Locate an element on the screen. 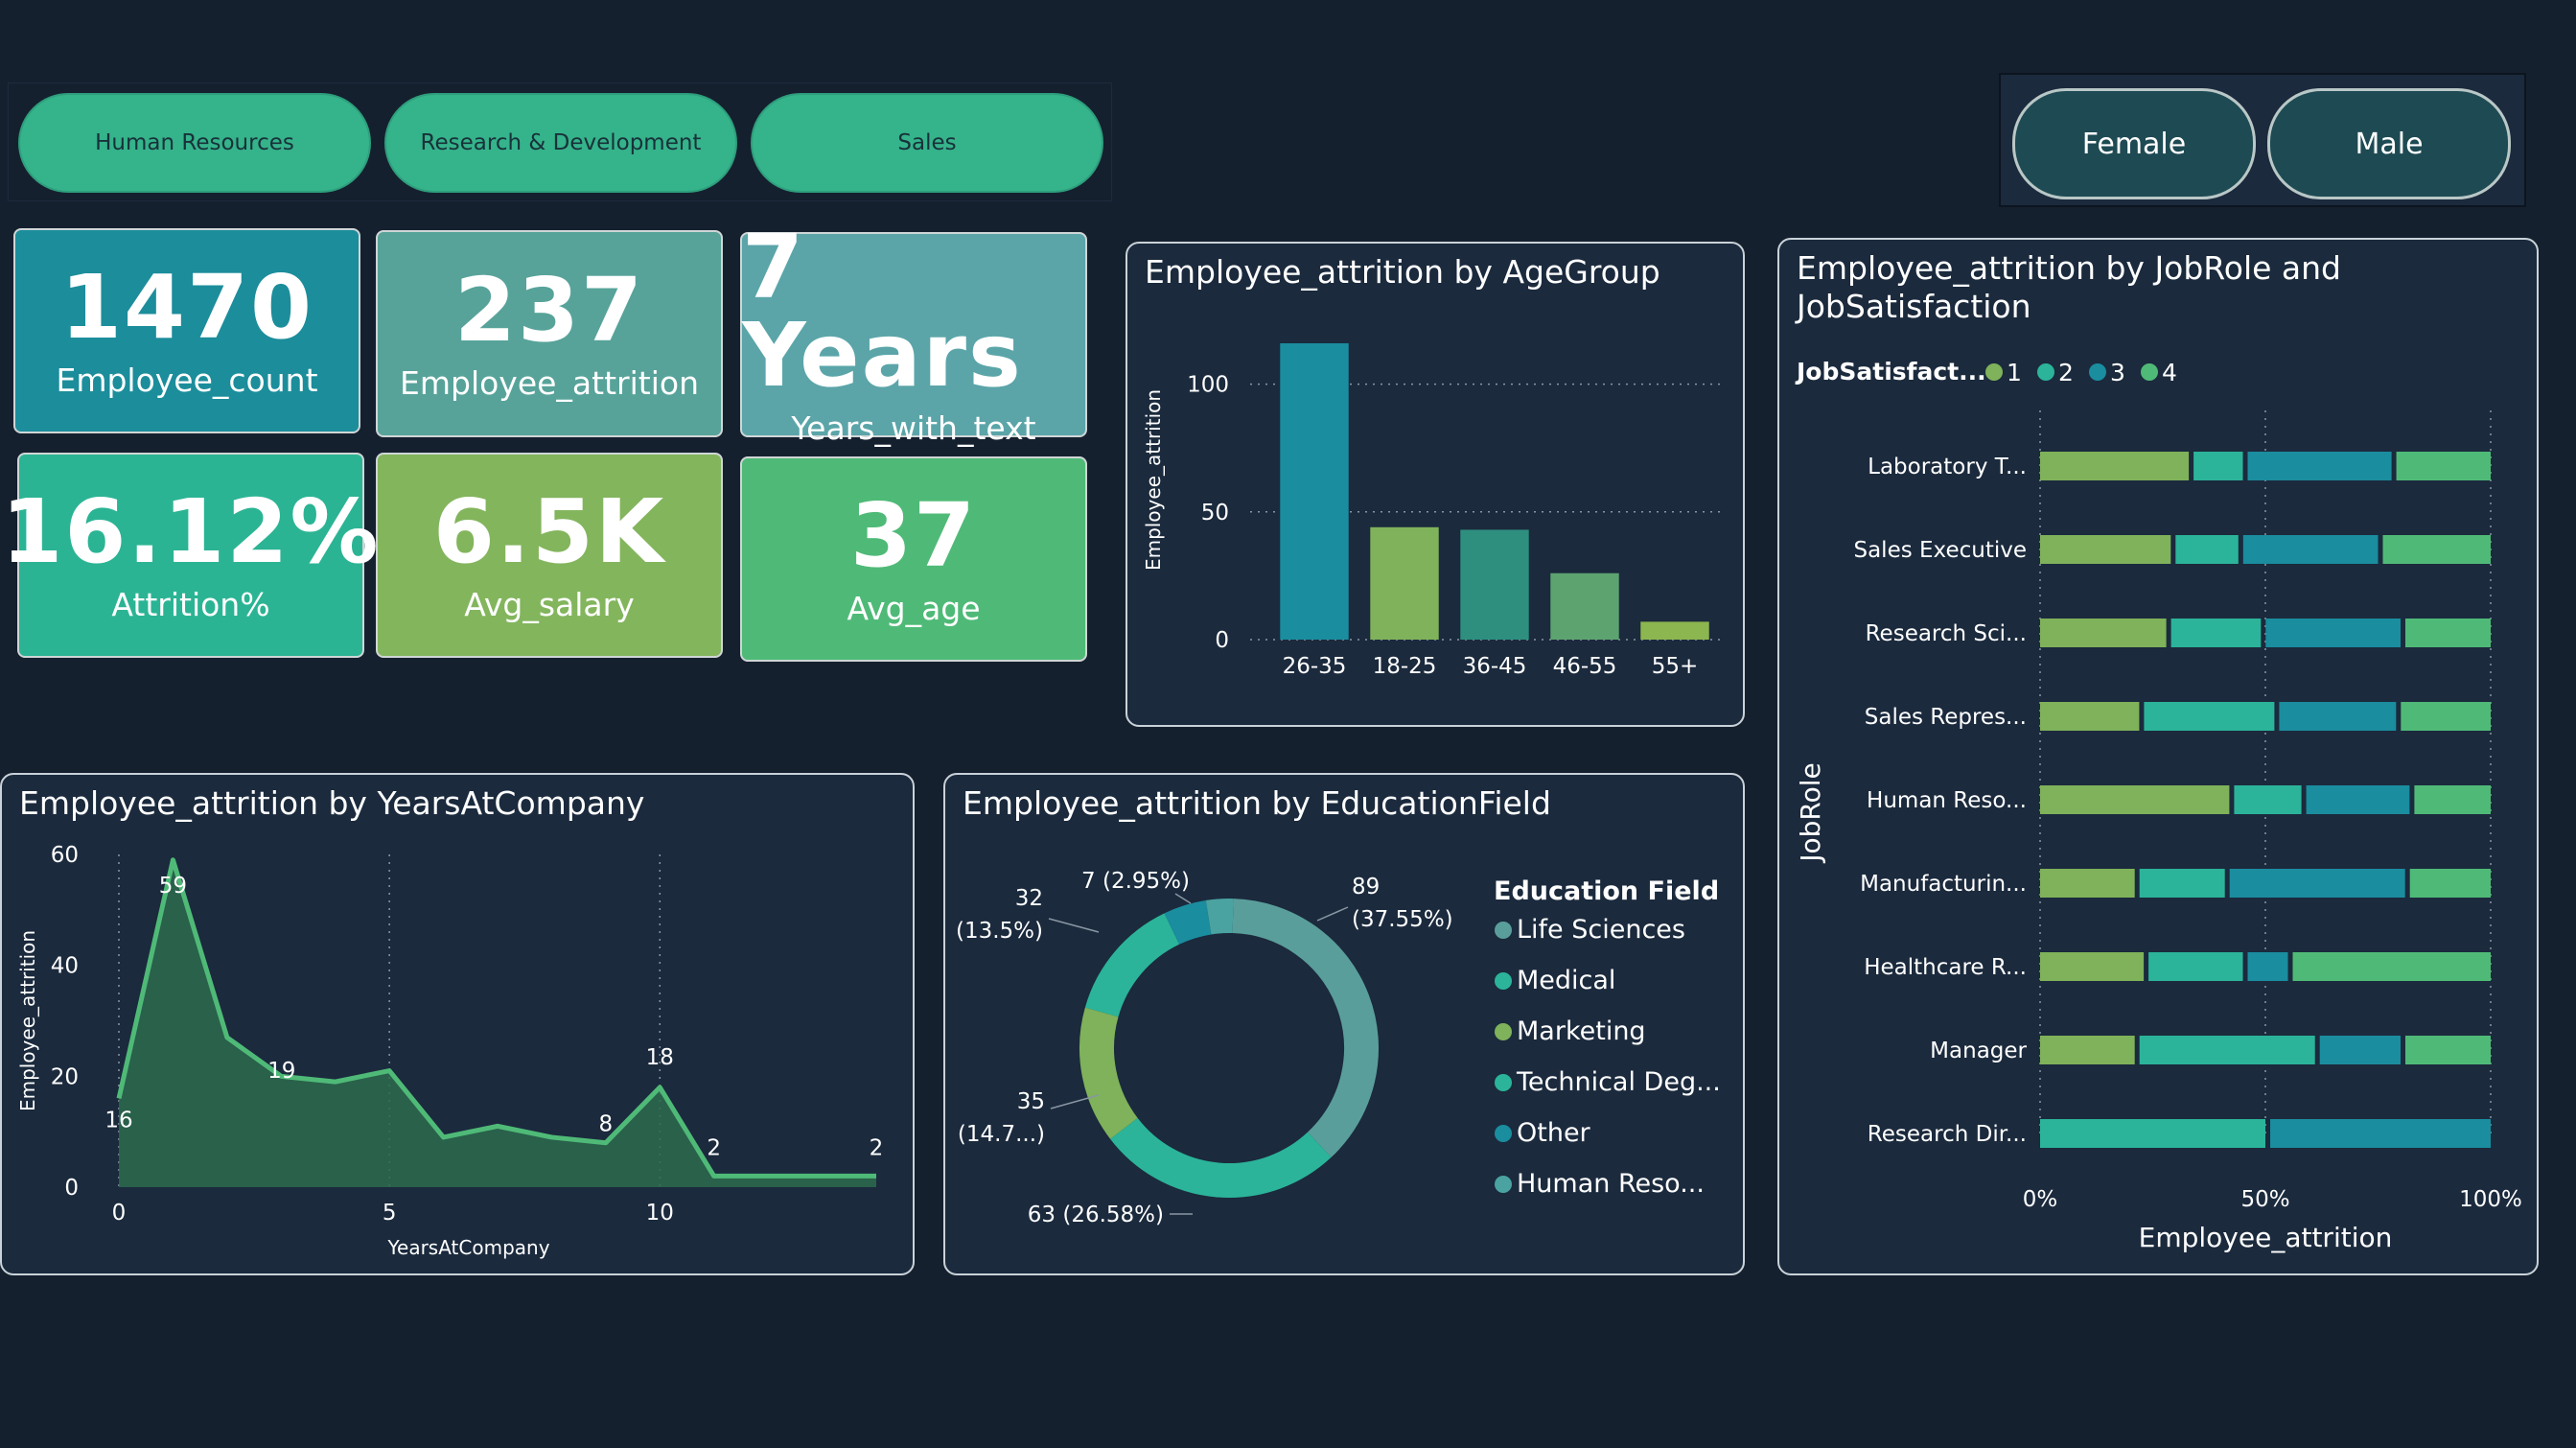 The width and height of the screenshot is (2576, 1448). y-tick-label: 50 is located at coordinates (1215, 513).